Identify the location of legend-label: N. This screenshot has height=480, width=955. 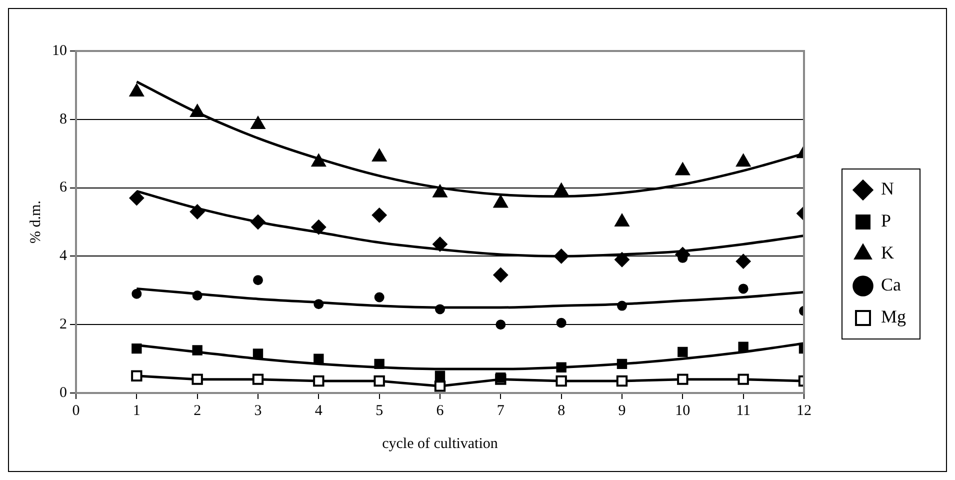
(887, 188).